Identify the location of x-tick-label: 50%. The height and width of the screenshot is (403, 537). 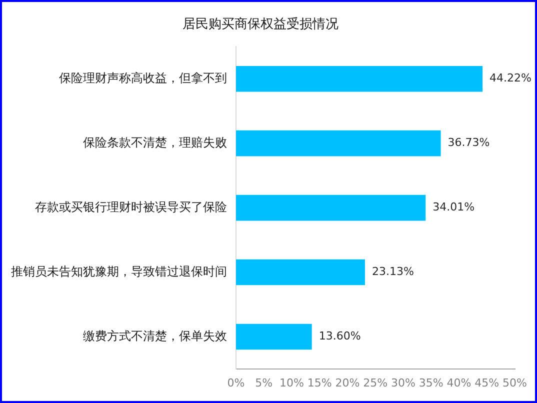
(514, 383).